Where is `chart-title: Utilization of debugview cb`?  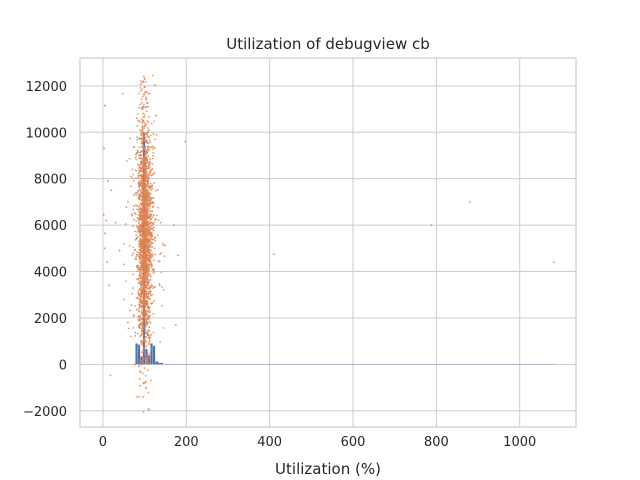 chart-title: Utilization of debugview cb is located at coordinates (328, 44).